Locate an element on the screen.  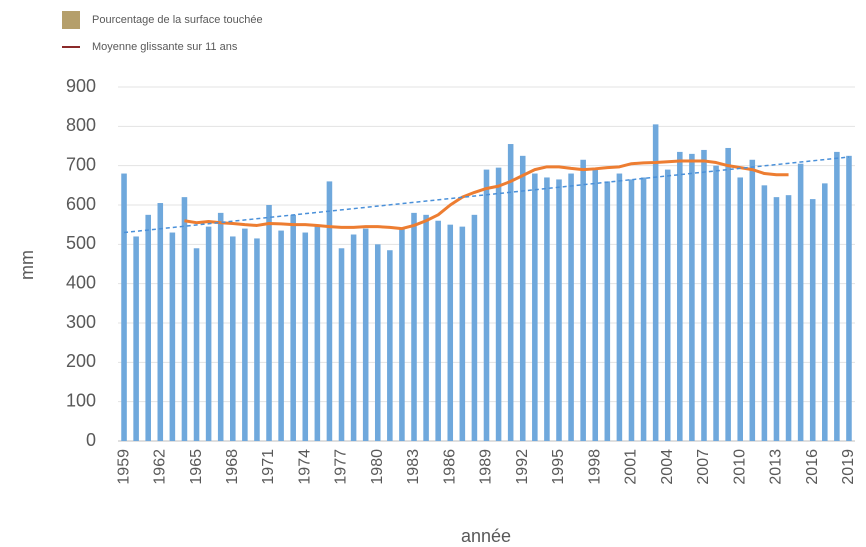
y-tick-label: 500 is located at coordinates (81, 243).